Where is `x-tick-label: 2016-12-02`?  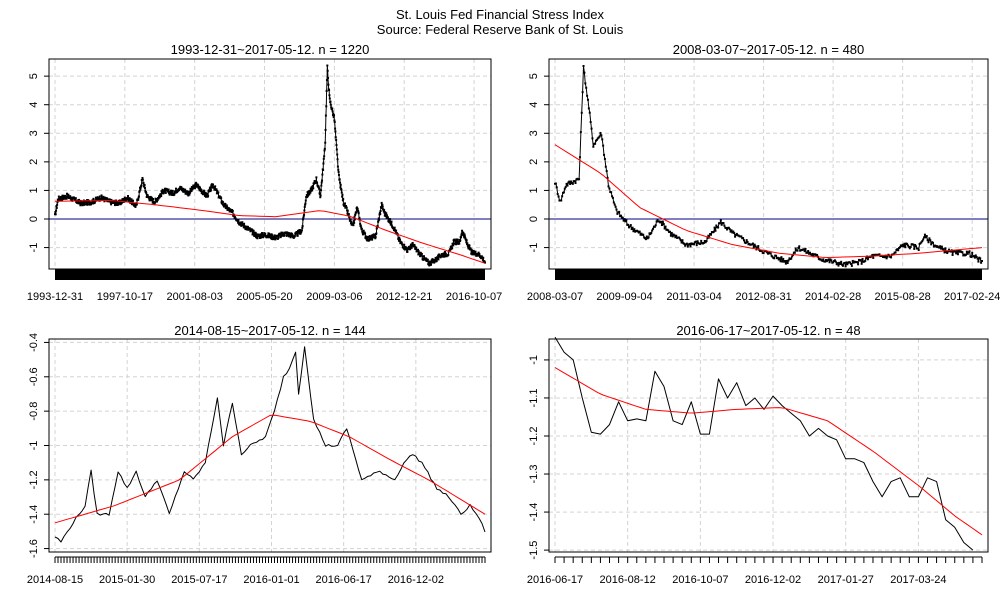
x-tick-label: 2016-12-02 is located at coordinates (773, 580).